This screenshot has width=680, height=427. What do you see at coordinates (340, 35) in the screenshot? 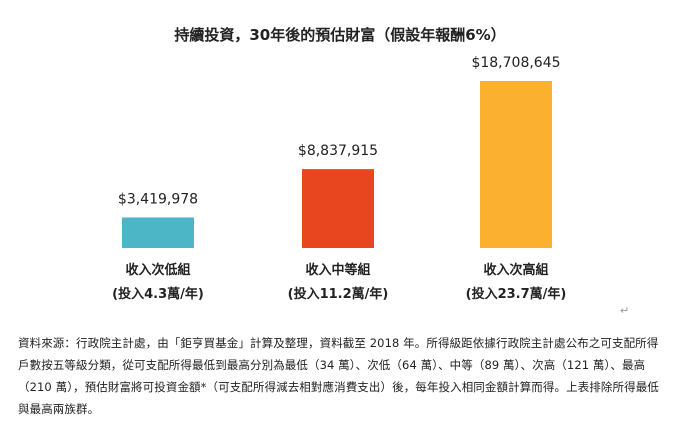
I see `chart-title: 持續投資，30年後的預估財富（假設年報酬6%）` at bounding box center [340, 35].